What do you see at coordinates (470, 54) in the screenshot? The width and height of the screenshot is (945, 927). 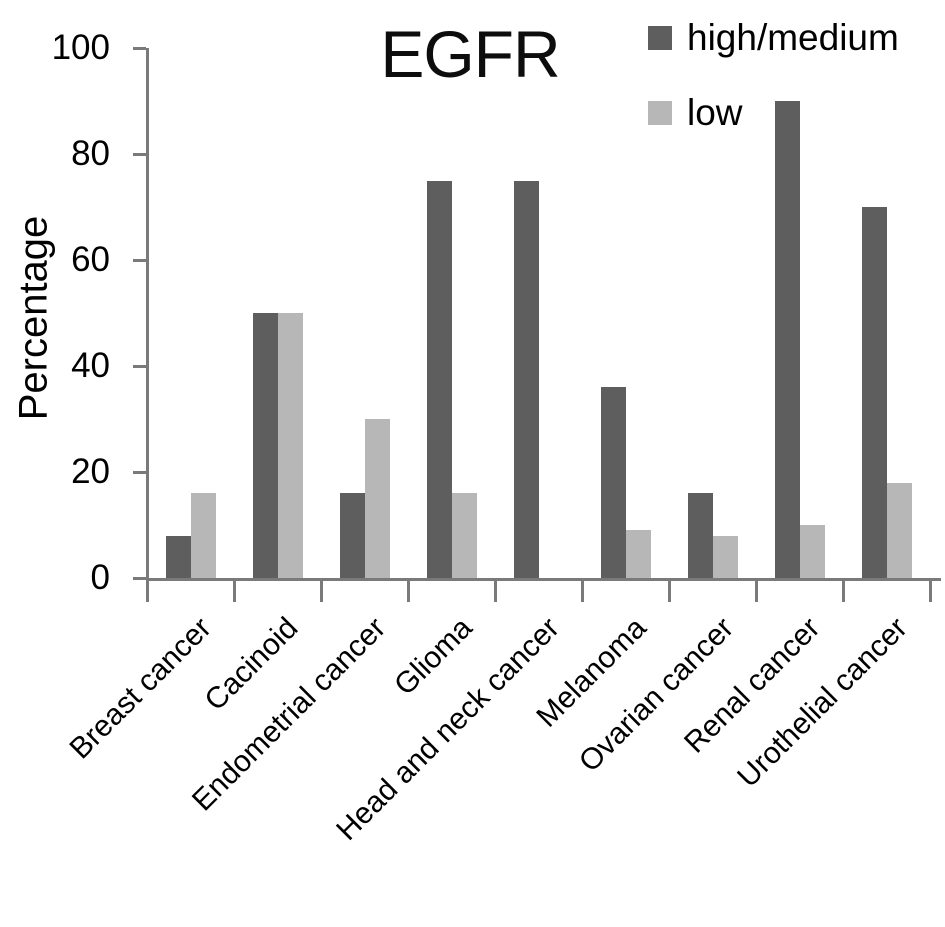 I see `chart-title: EGFR` at bounding box center [470, 54].